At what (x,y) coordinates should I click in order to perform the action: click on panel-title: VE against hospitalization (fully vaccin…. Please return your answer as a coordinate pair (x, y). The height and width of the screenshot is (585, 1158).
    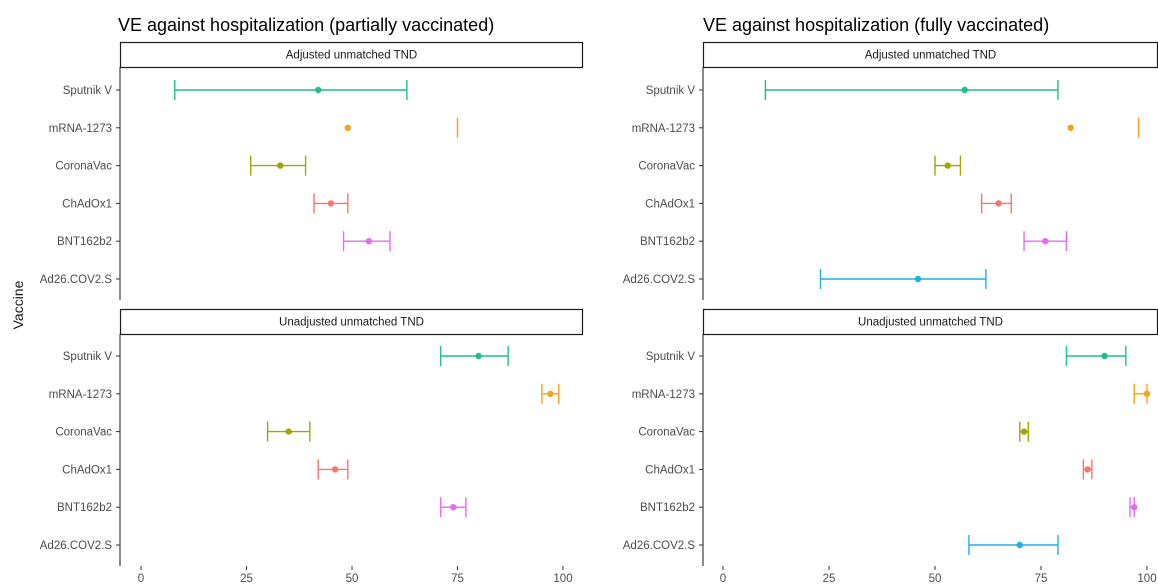
    Looking at the image, I should click on (876, 25).